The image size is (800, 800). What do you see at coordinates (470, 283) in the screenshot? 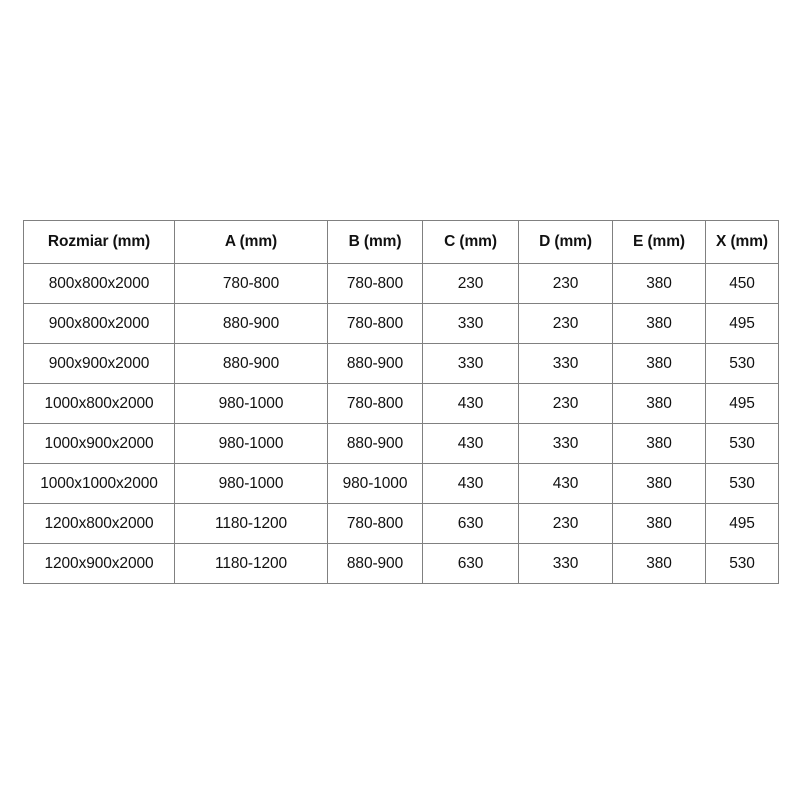
I see `cell-c: 230` at bounding box center [470, 283].